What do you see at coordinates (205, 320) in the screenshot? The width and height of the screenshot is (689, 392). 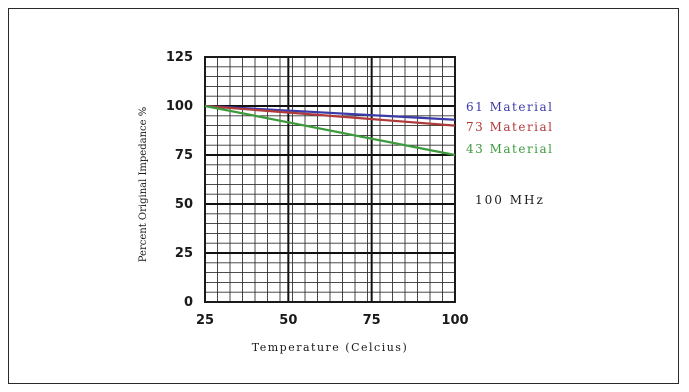 I see `x-tick-label: 25` at bounding box center [205, 320].